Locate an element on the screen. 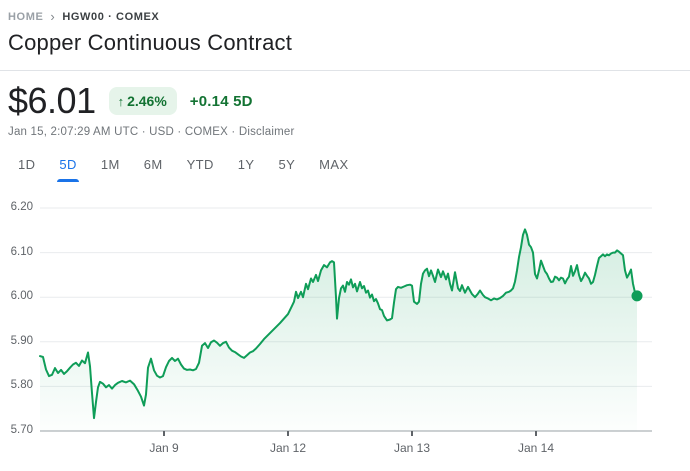 The image size is (690, 471). x-axis-label: Jan 13 is located at coordinates (412, 448).